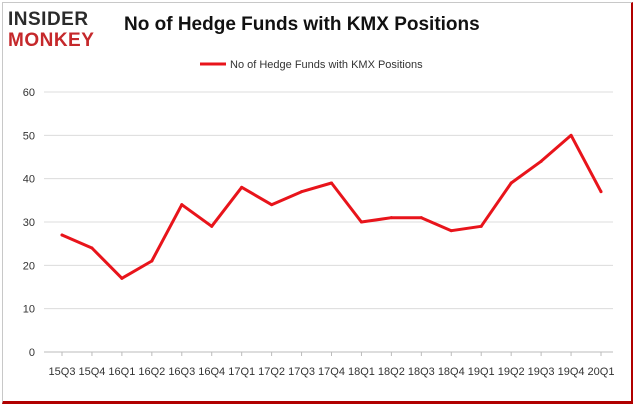  I want to click on data-point-19Q4, so click(571, 135).